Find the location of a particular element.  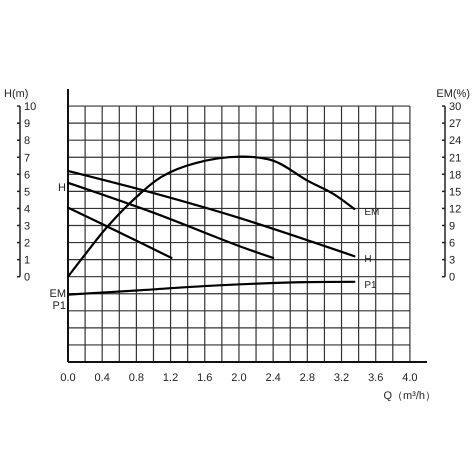

y2-tick-label: 27 is located at coordinates (455, 124).